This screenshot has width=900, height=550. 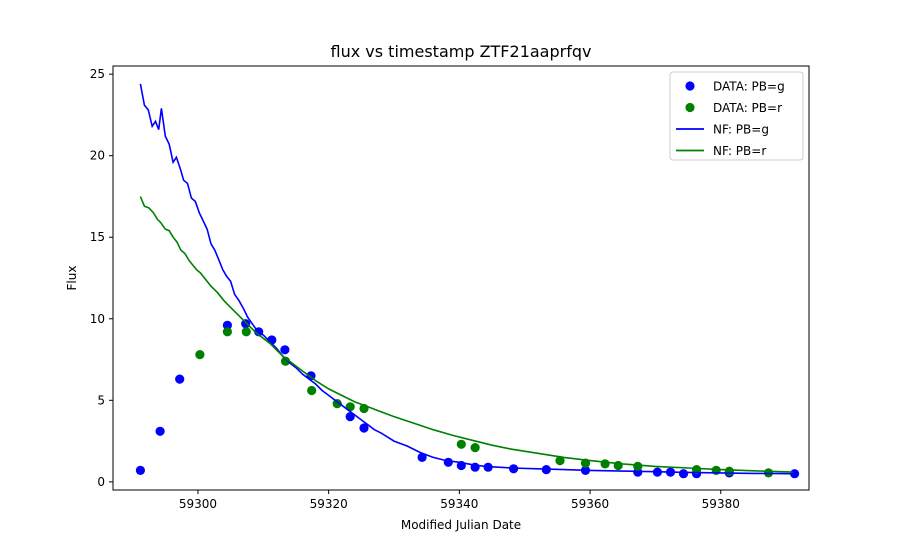 What do you see at coordinates (198, 504) in the screenshot?
I see `x-tick-label: 59300` at bounding box center [198, 504].